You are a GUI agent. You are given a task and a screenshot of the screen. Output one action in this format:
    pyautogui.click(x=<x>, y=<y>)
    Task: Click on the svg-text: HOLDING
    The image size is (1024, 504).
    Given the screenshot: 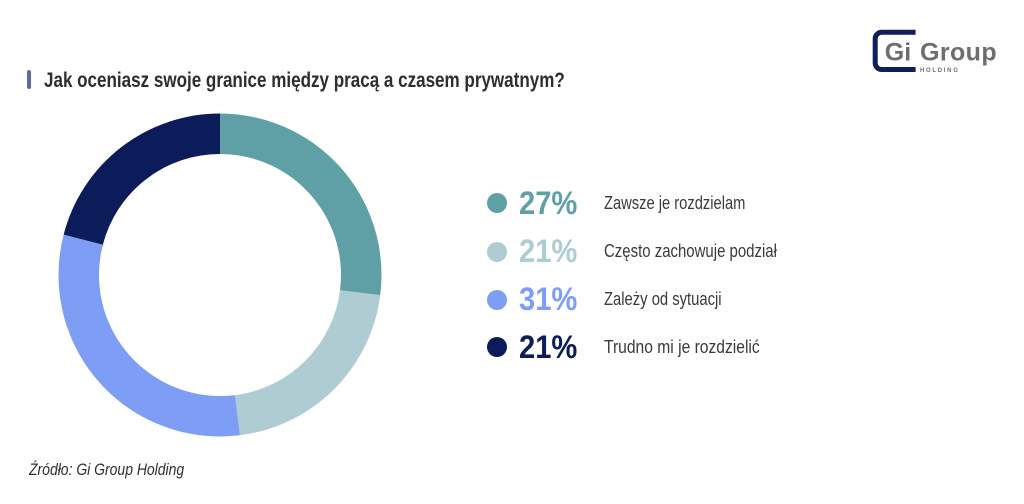 What is the action you would take?
    pyautogui.click(x=940, y=71)
    